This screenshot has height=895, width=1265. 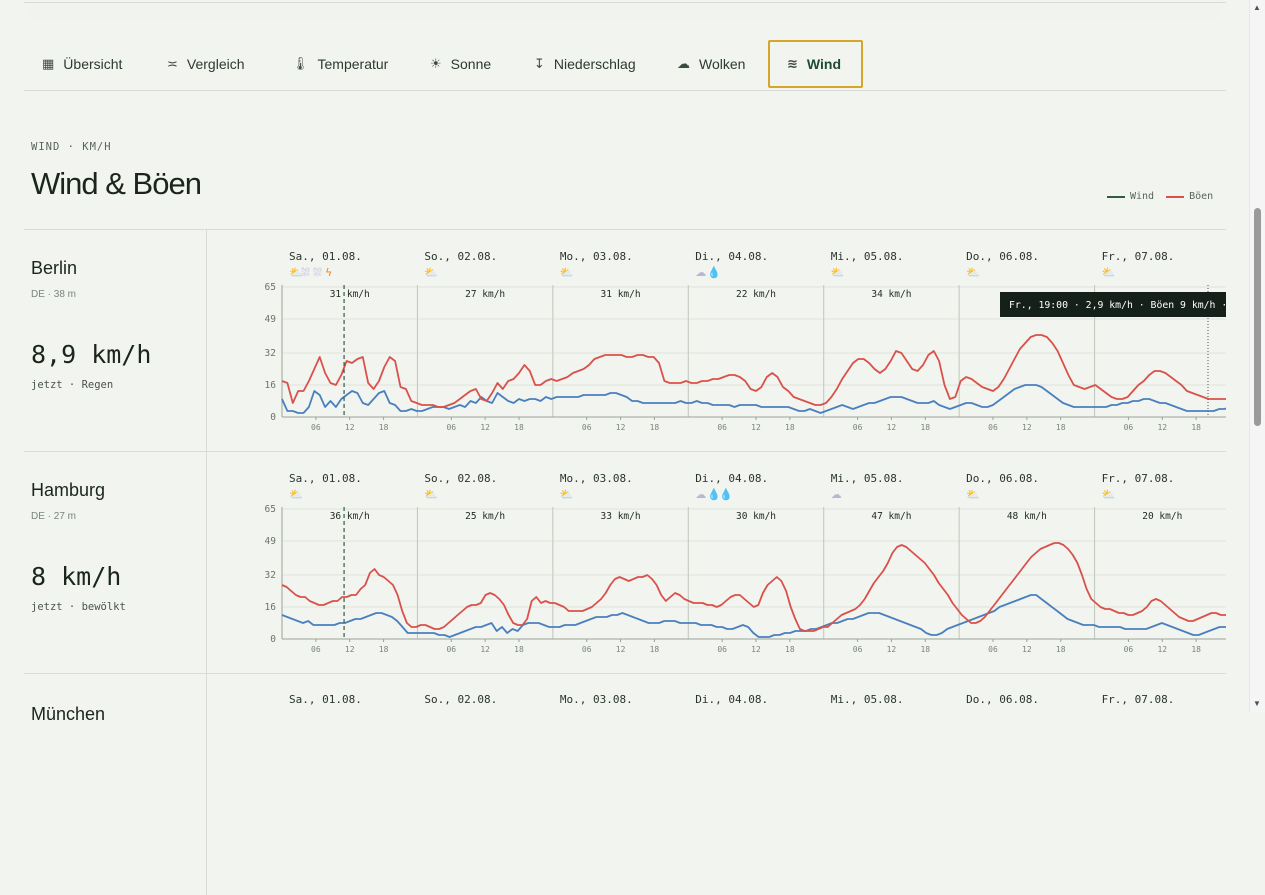 I want to click on daily-max-label: 36 km/h, so click(x=350, y=516).